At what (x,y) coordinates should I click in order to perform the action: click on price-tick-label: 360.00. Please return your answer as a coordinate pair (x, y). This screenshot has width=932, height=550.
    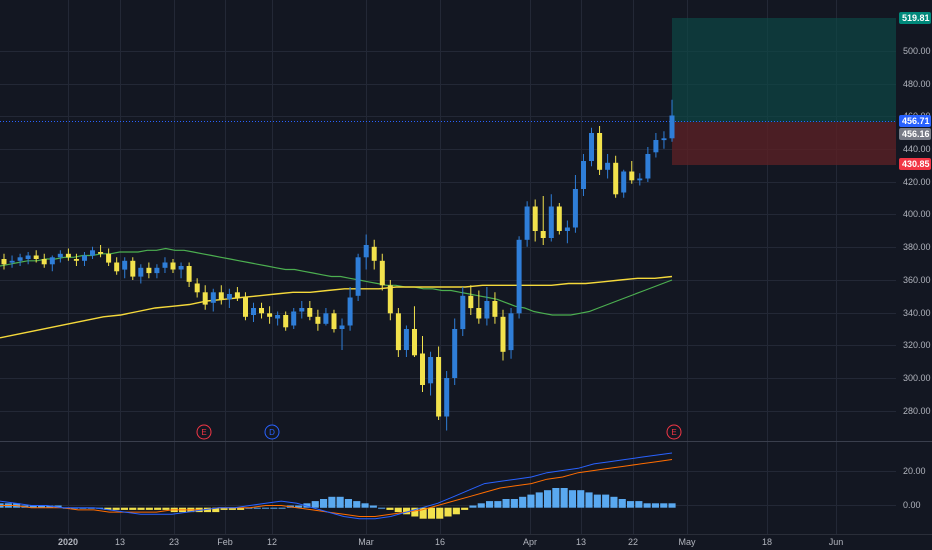
    Looking at the image, I should click on (917, 280).